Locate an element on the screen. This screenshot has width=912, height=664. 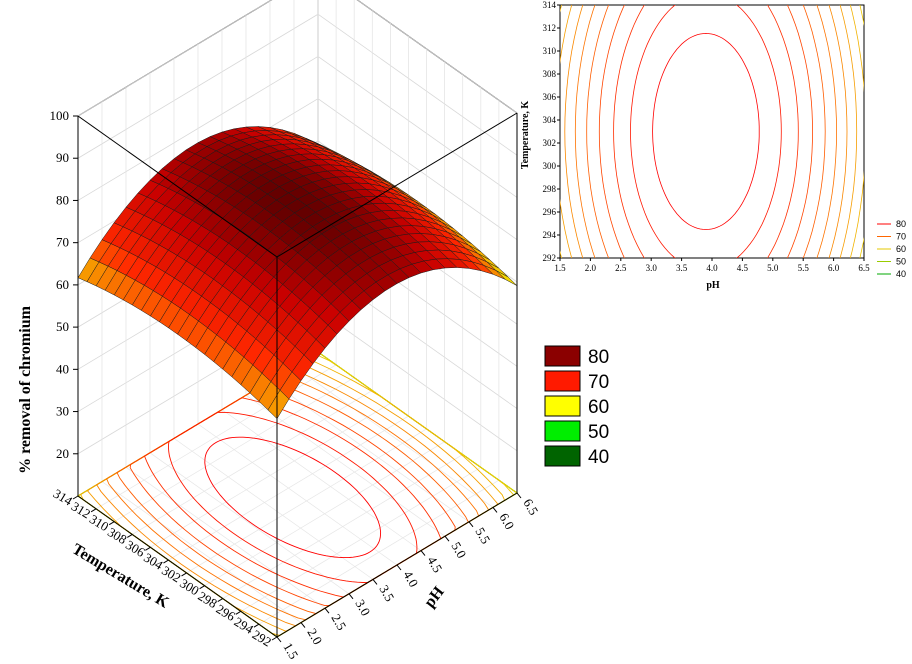
y-tick-label: 4.0 is located at coordinates (410, 579).